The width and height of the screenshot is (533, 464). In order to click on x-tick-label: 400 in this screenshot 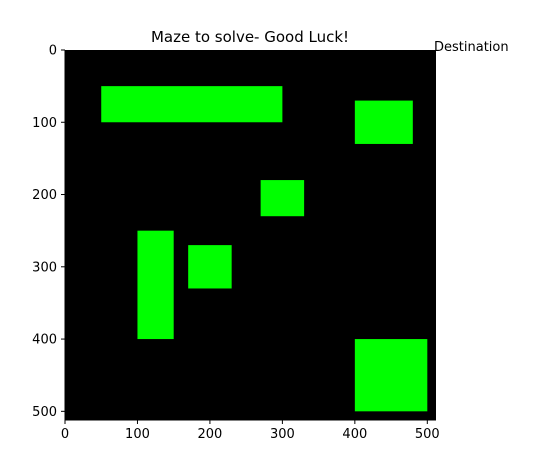, I will do `click(354, 434)`.